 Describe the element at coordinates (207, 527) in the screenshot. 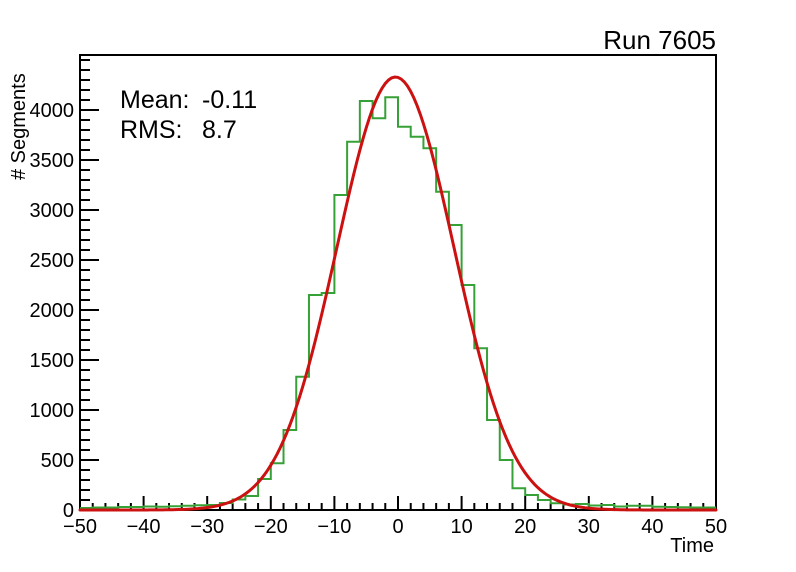

I see `x-tick-label: −30` at that location.